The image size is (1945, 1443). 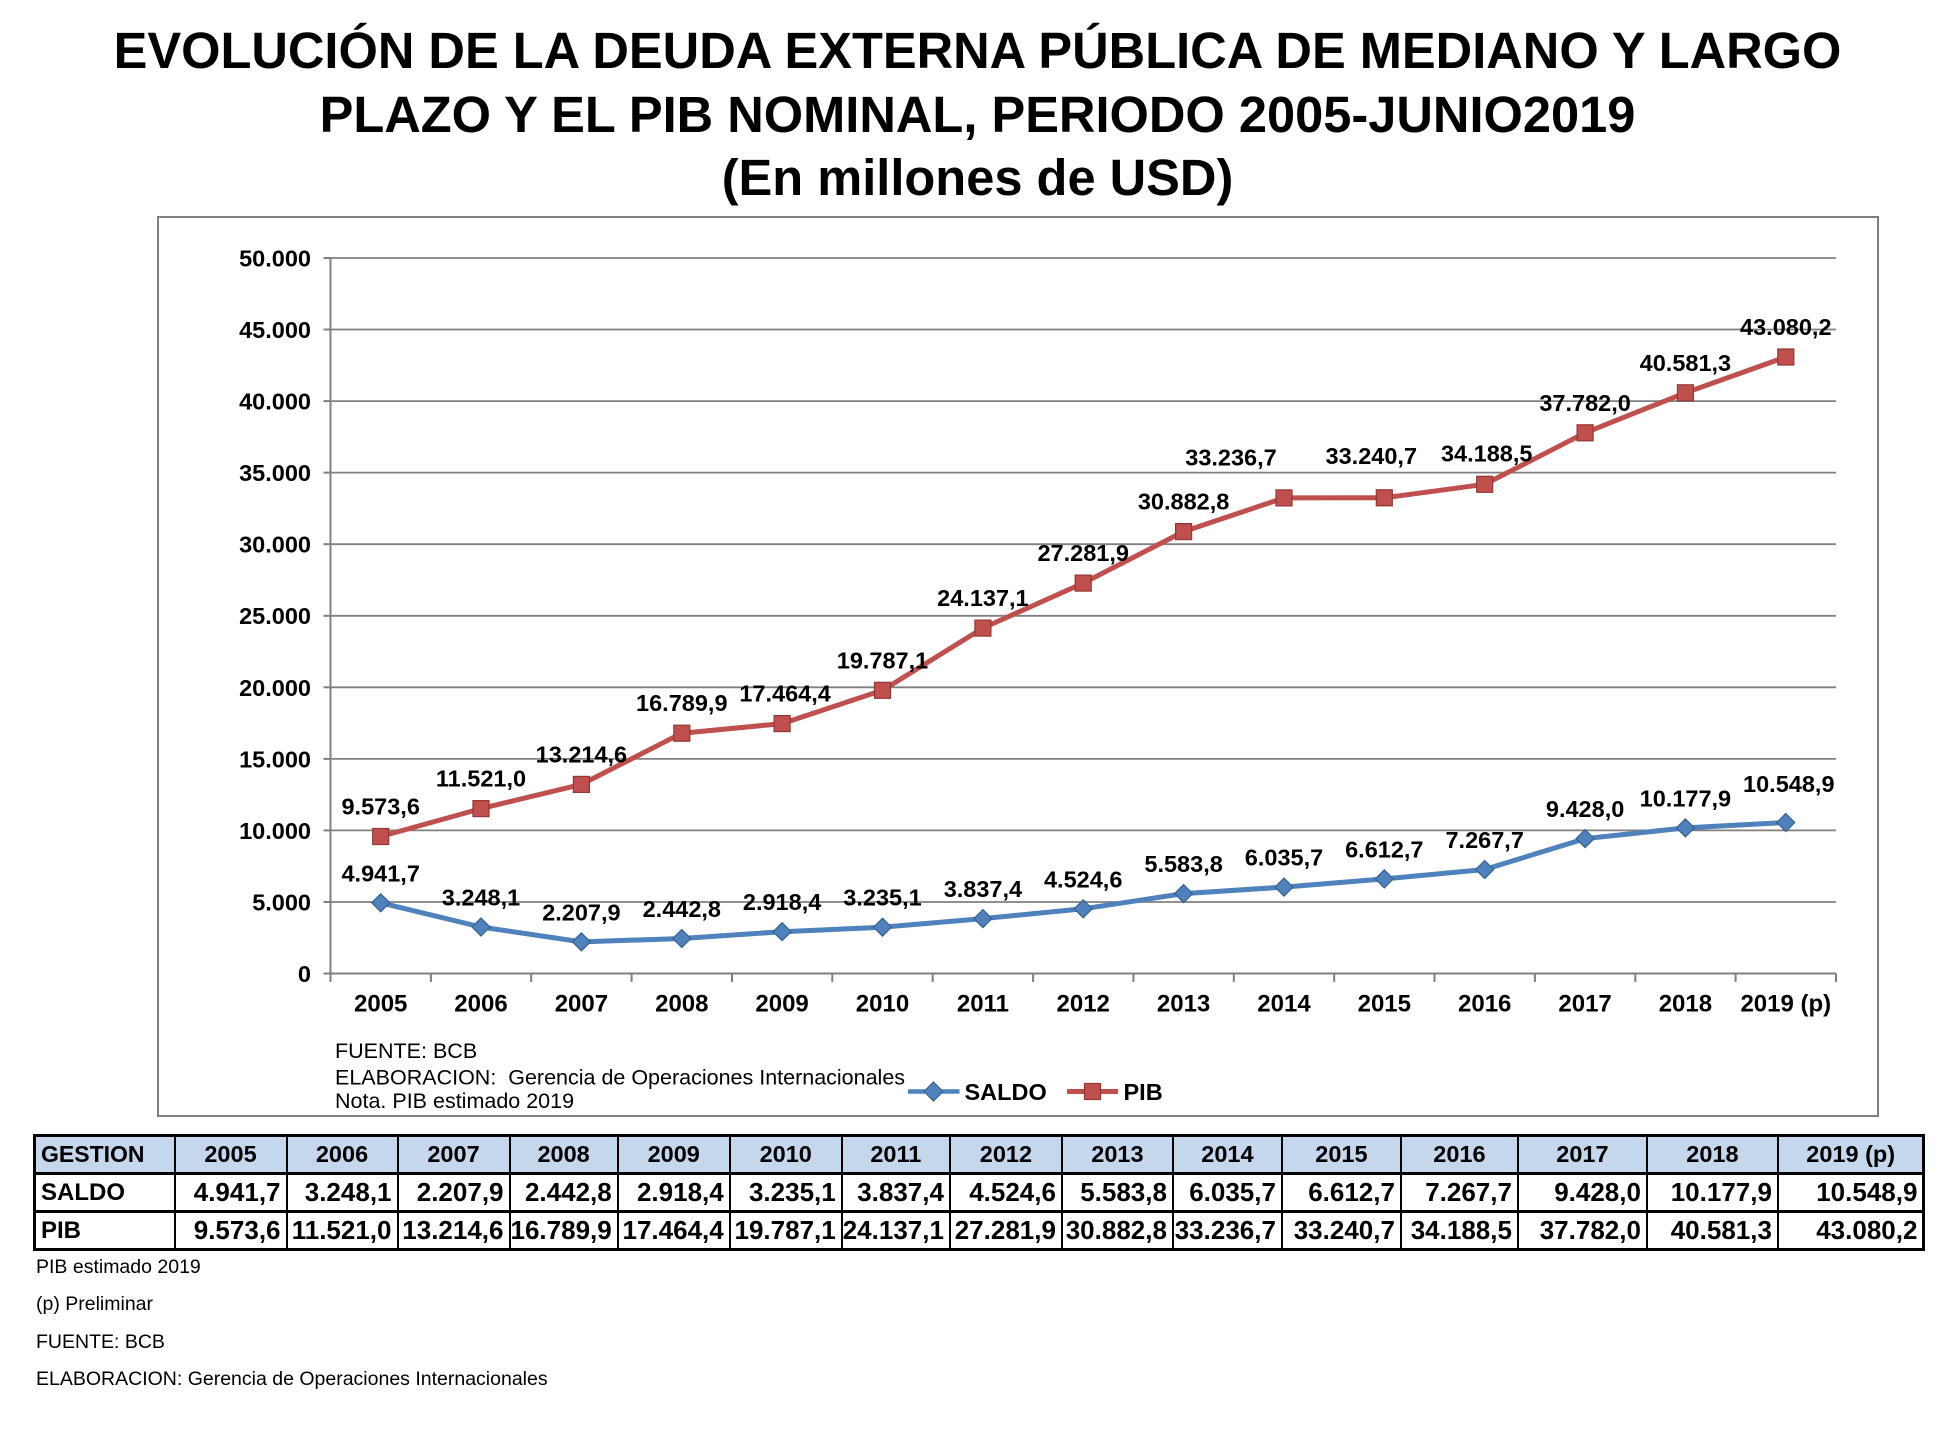 I want to click on svg-text: 2007, so click(x=581, y=1004).